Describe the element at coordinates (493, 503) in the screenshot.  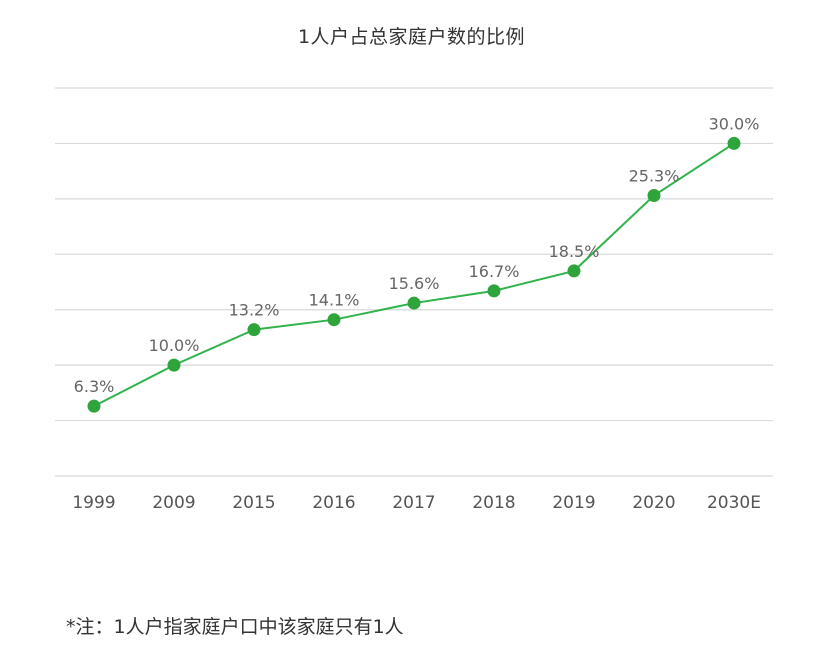
I see `x-tick-label: 2018` at that location.